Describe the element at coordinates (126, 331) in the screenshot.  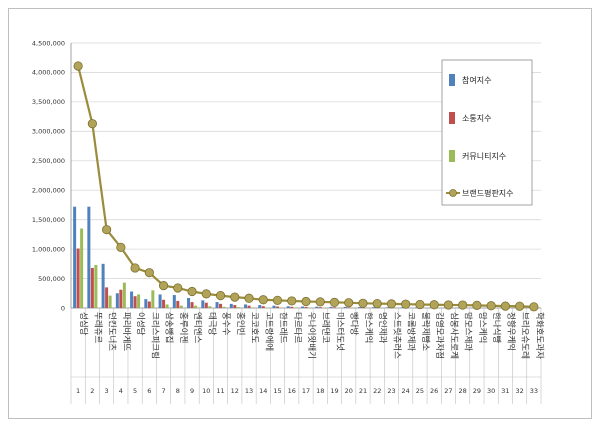
I see `x-category-label: 파리바게뜨` at that location.